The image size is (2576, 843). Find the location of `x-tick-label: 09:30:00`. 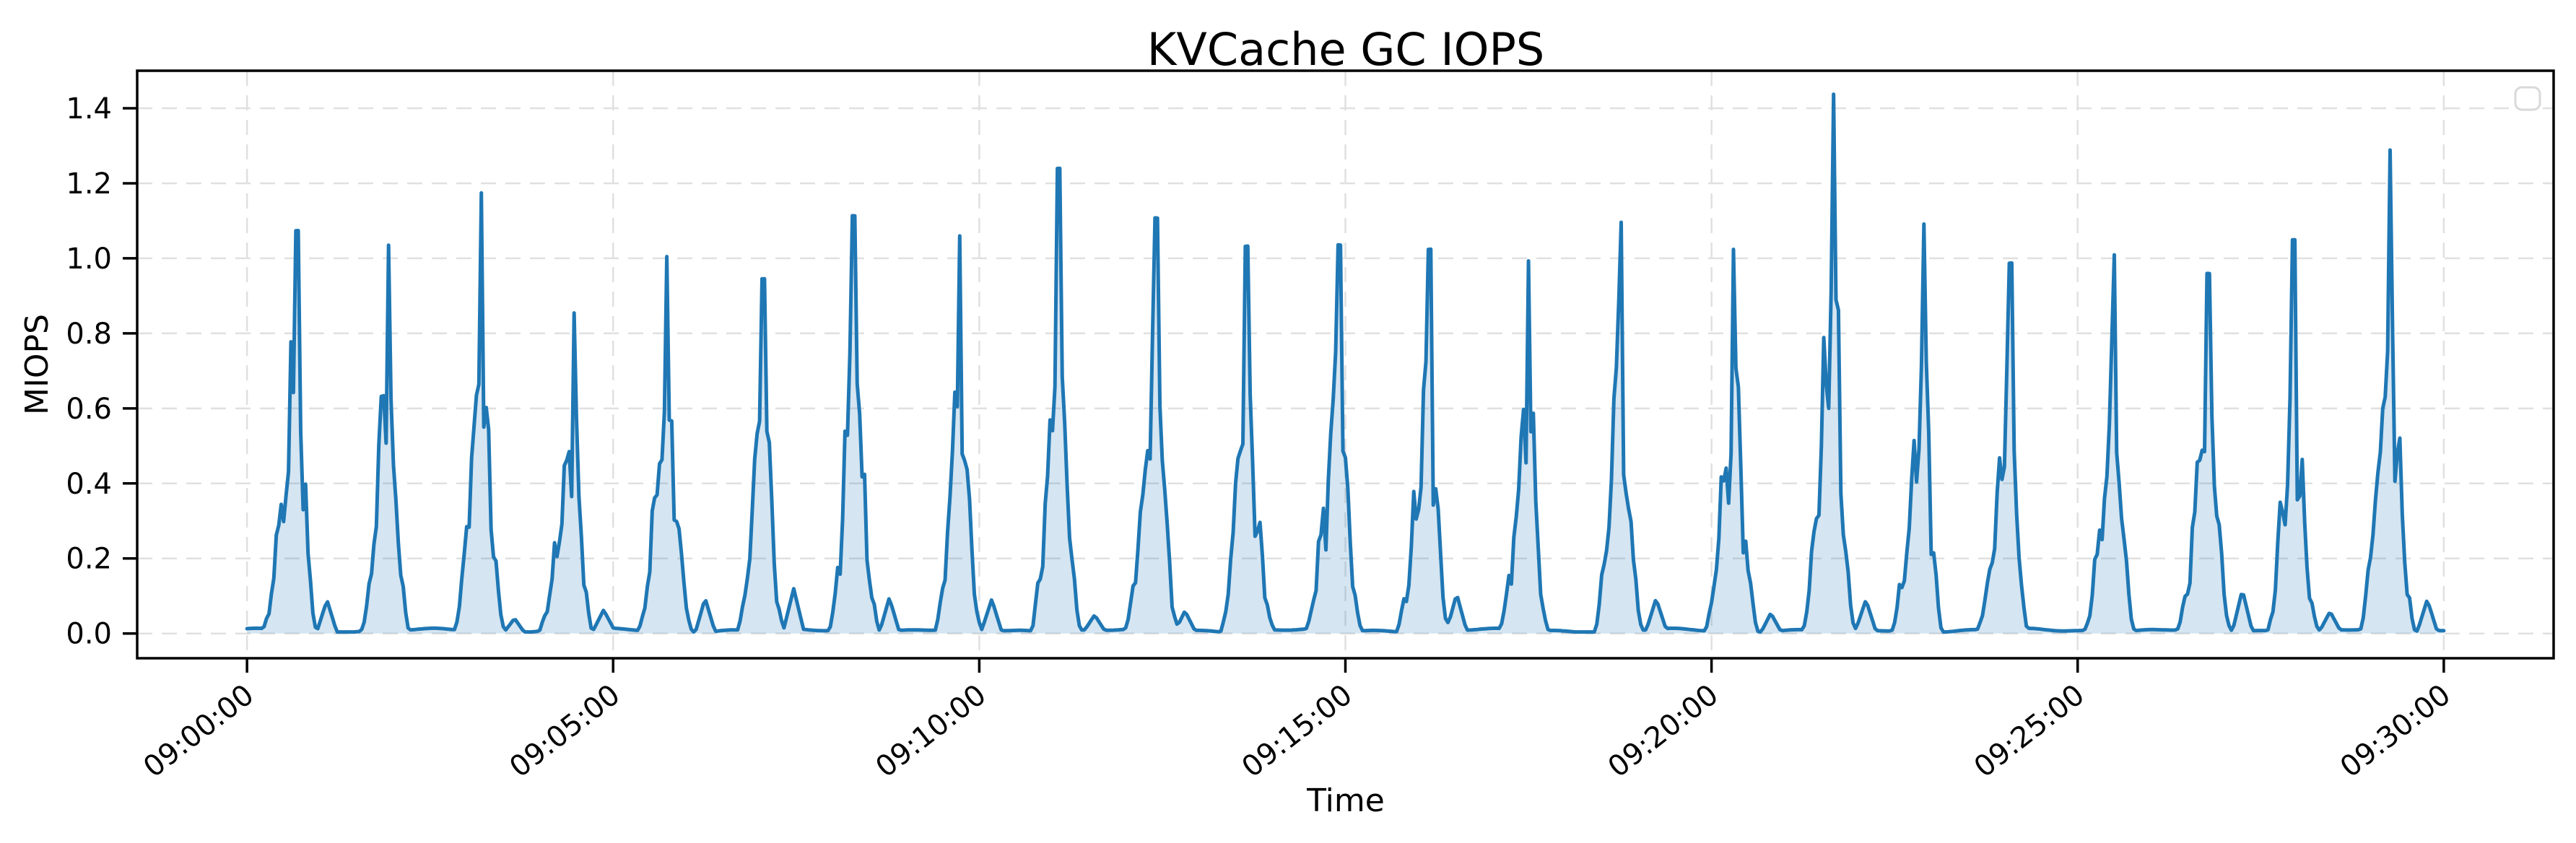

x-tick-label: 09:30:00 is located at coordinates (2395, 731).